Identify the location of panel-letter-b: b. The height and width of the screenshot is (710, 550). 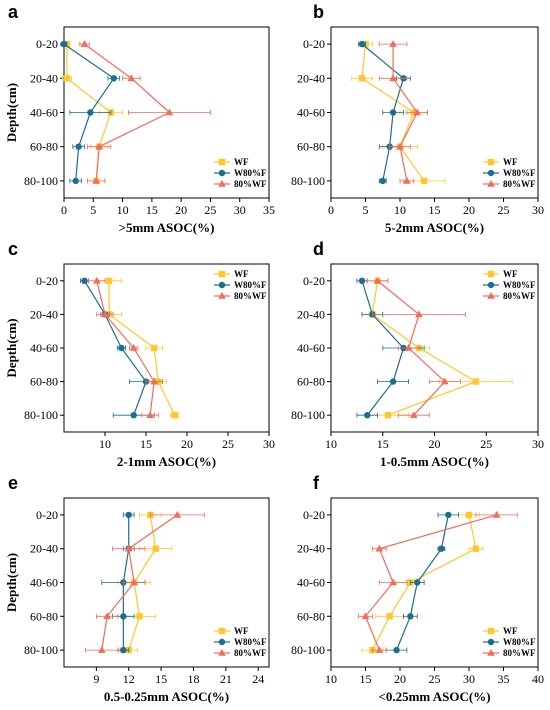
(318, 12).